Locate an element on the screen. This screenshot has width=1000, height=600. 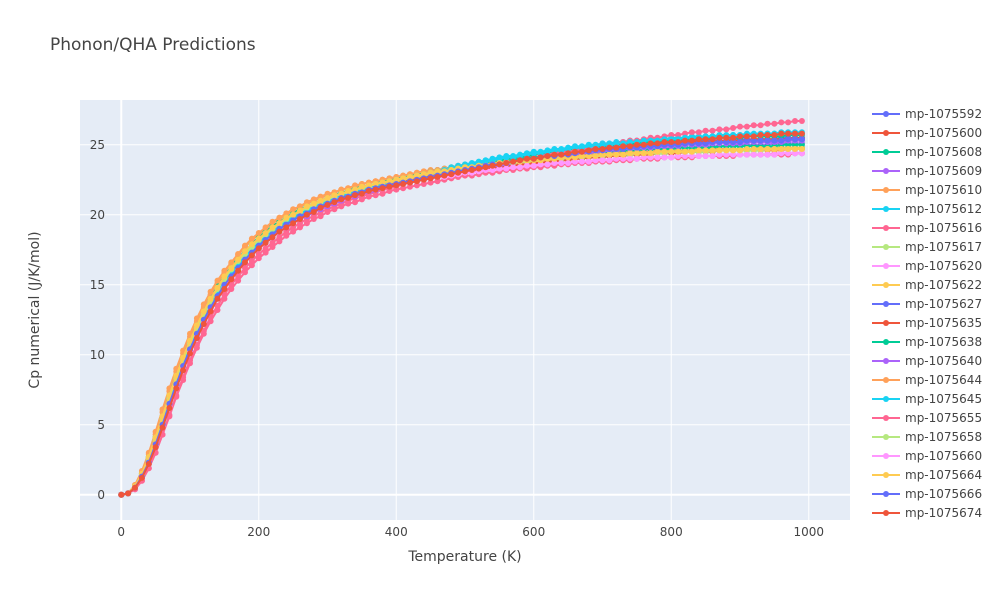
legend-label: mp-1075612 is located at coordinates (943, 209).